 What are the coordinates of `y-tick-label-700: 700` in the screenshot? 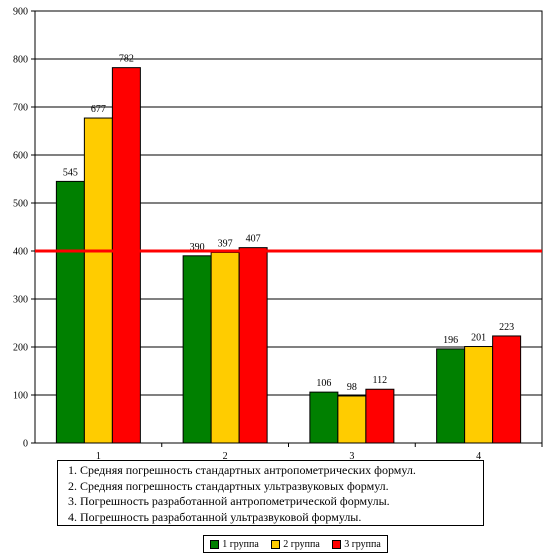 It's located at (20, 108).